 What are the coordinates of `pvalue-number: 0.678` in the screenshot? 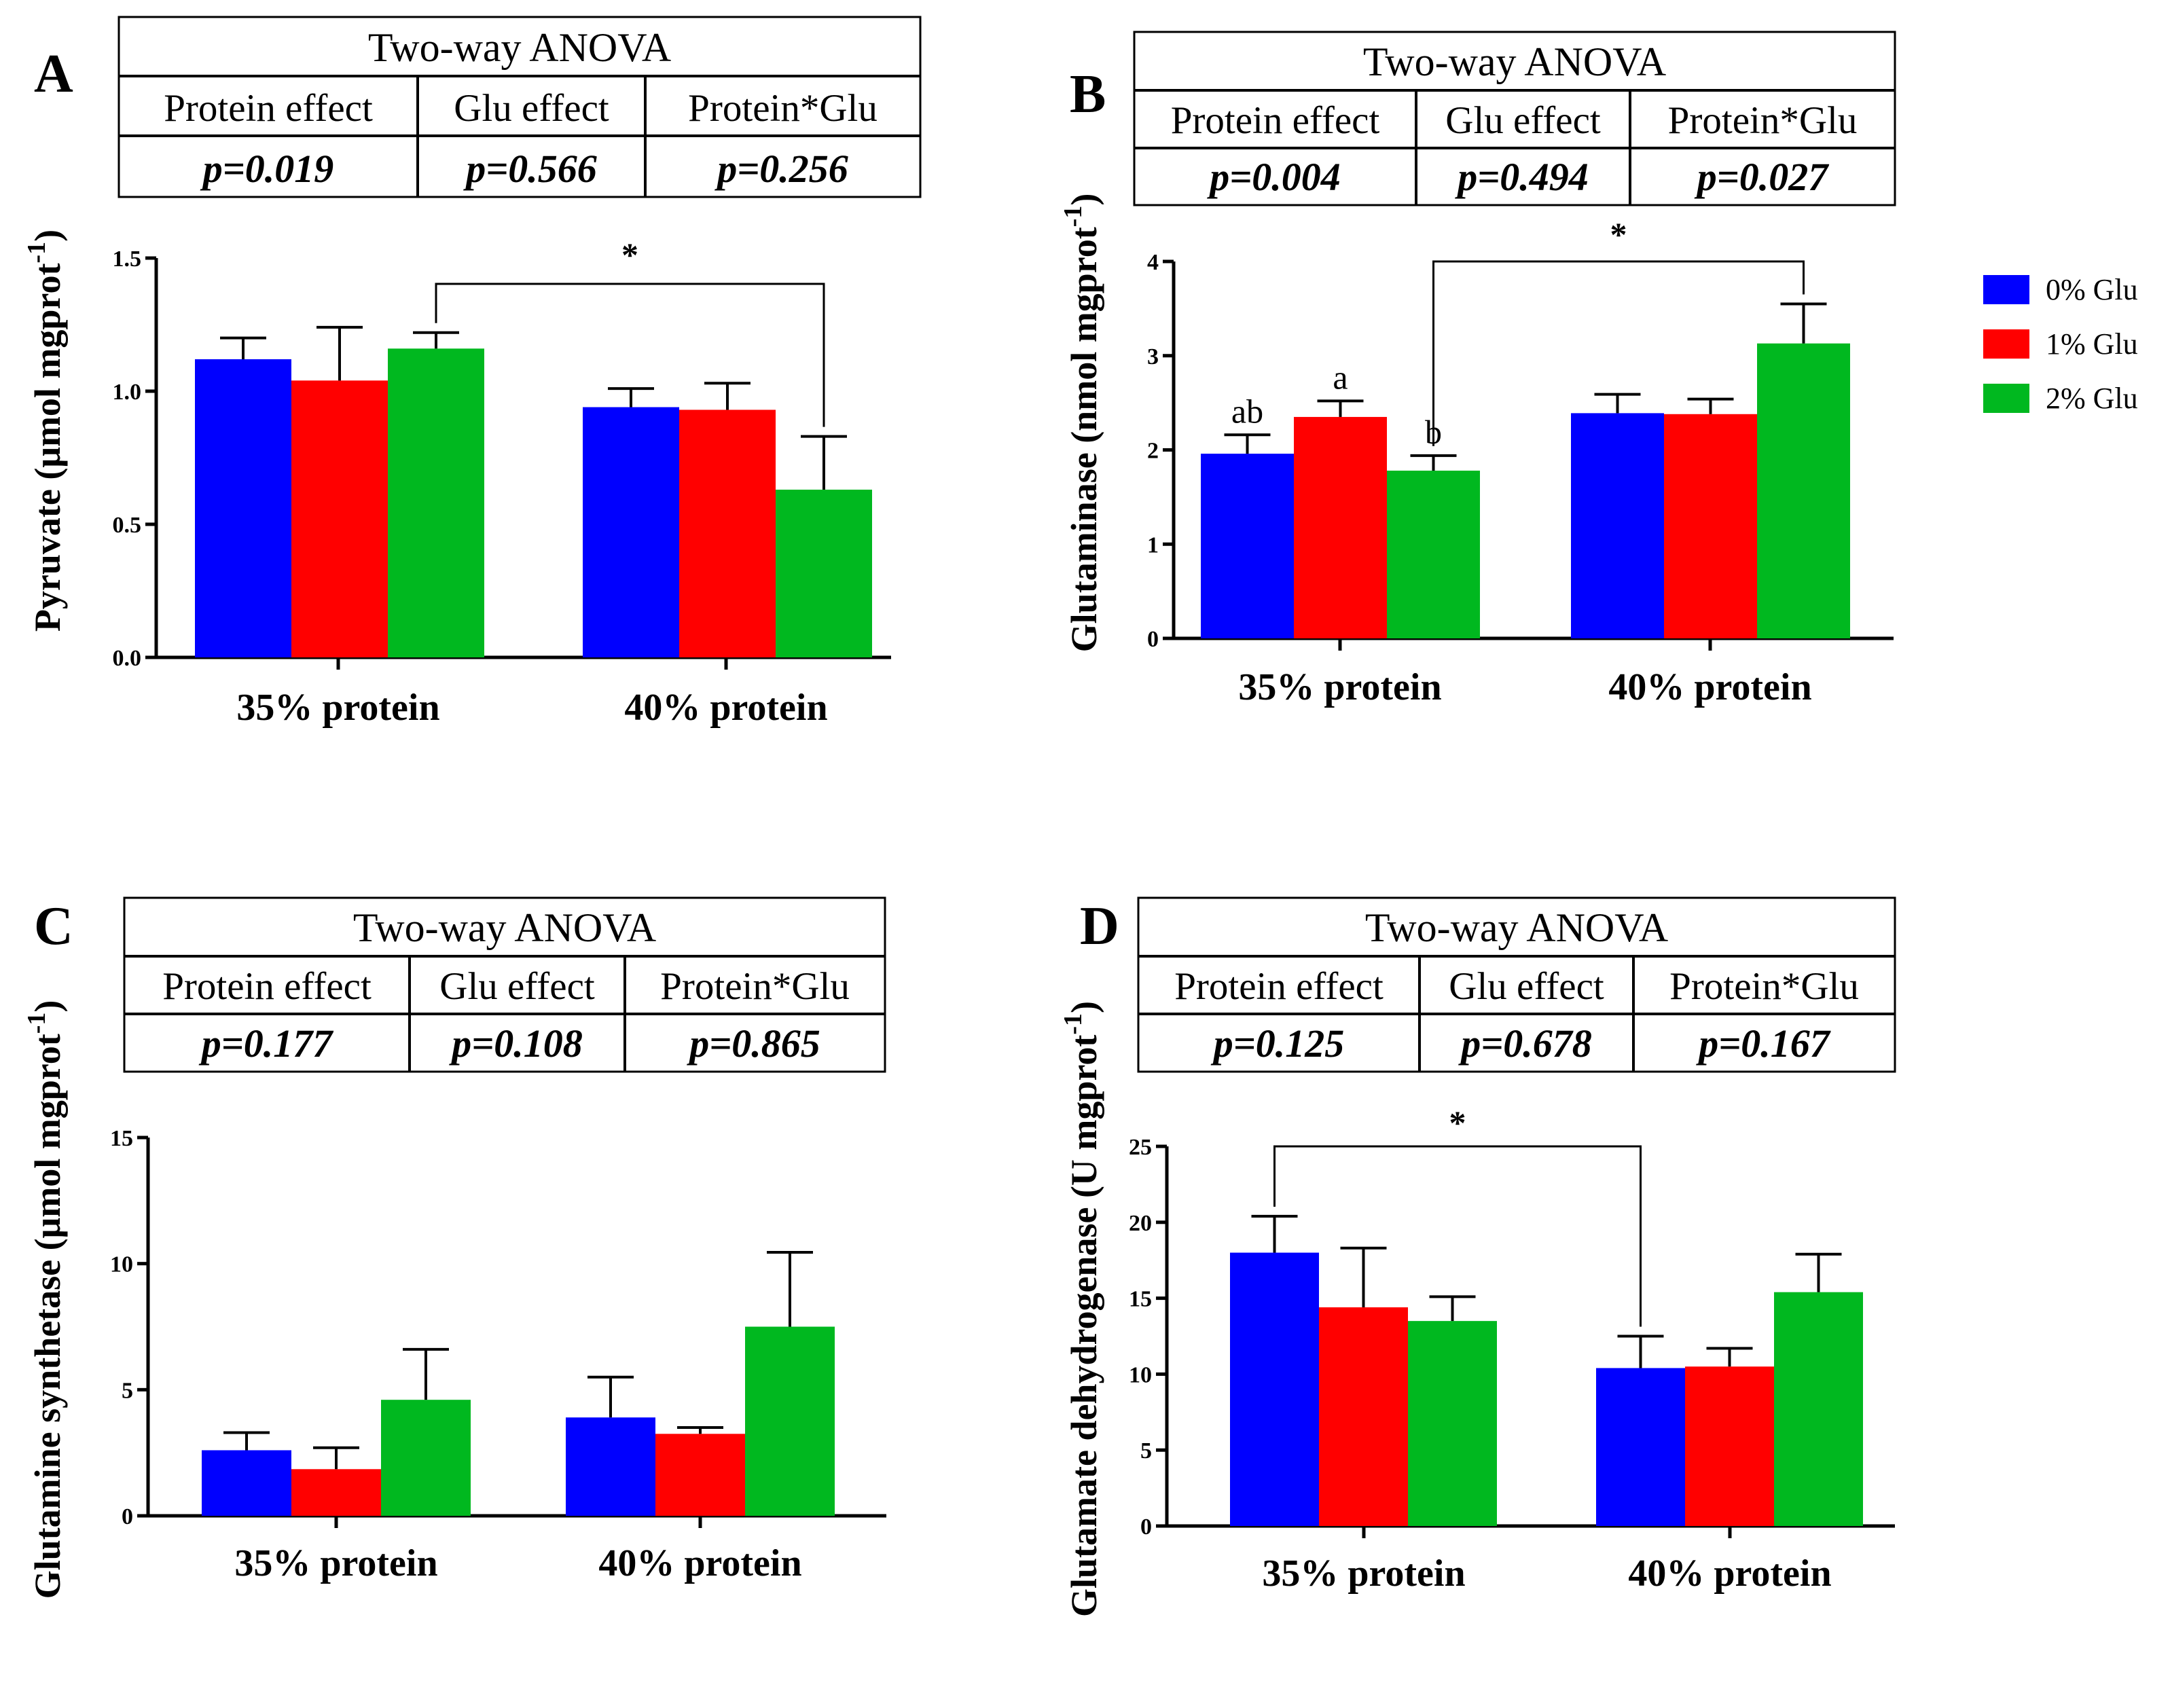 It's located at (1547, 1043).